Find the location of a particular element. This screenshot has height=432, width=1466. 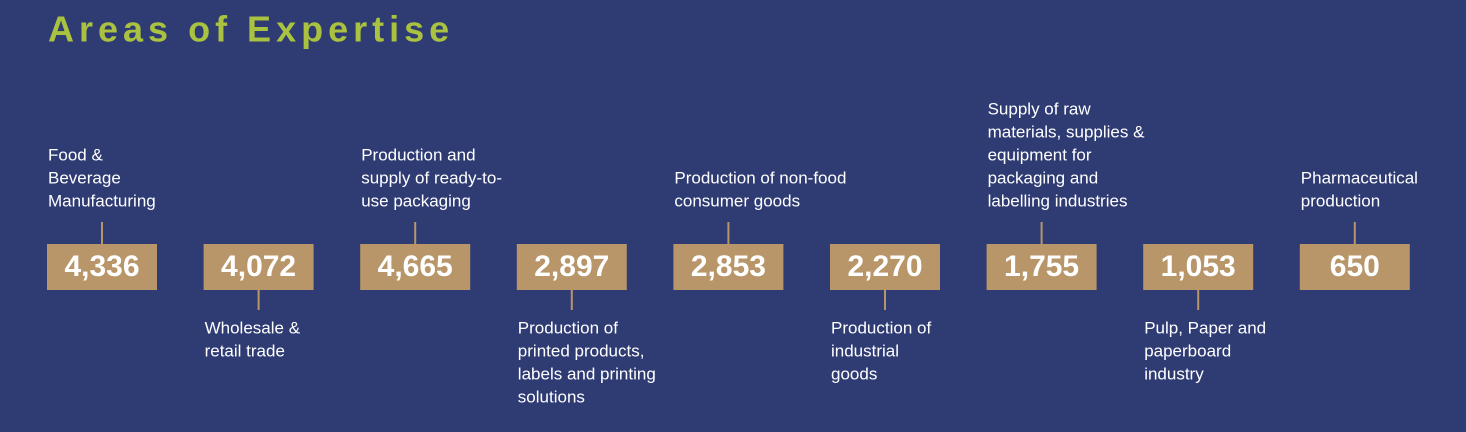

label-line: retail trade is located at coordinates (245, 350).